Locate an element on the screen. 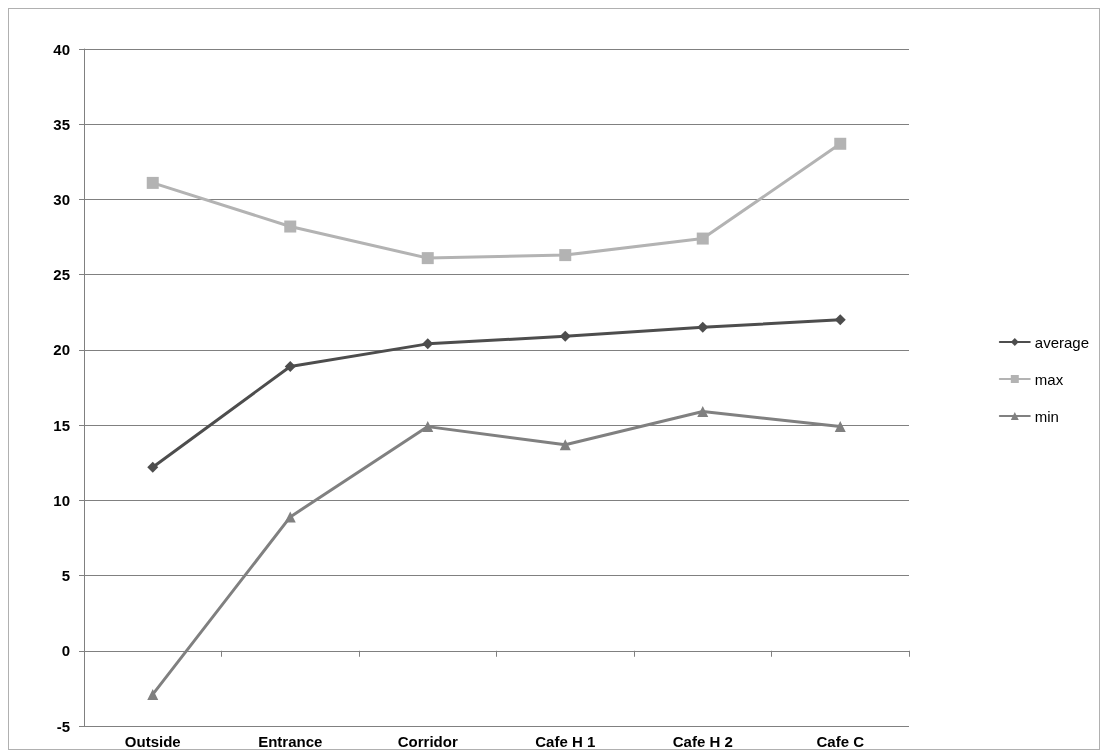  y-tick-label: 40 is located at coordinates (61, 49).